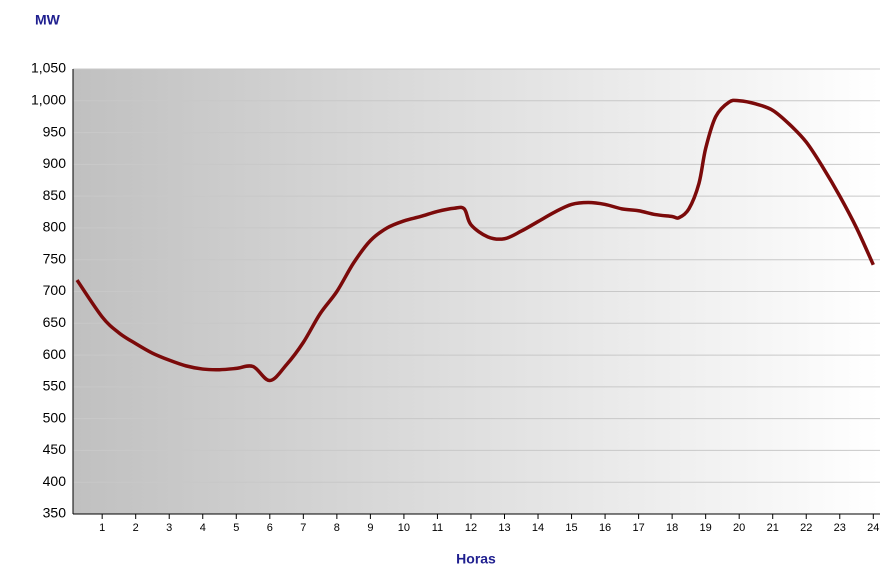  What do you see at coordinates (337, 528) in the screenshot?
I see `x-tick-label: 8` at bounding box center [337, 528].